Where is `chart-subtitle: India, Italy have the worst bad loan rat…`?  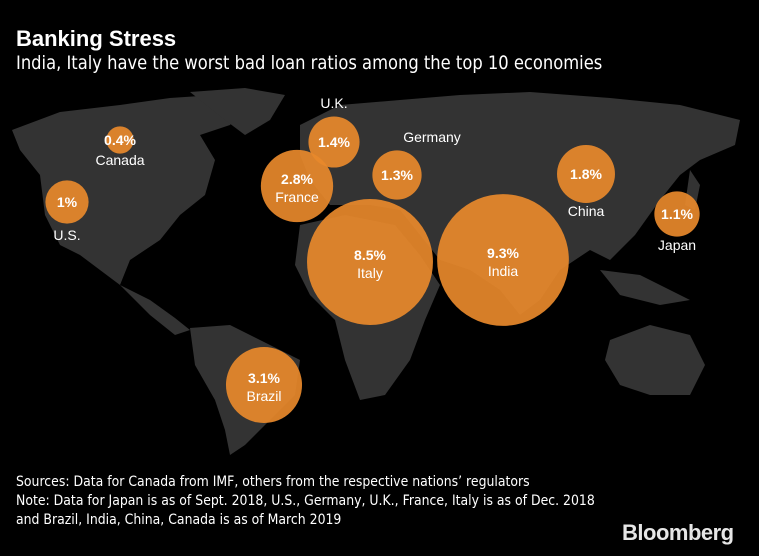
chart-subtitle: India, Italy have the worst bad loan rat… is located at coordinates (309, 63).